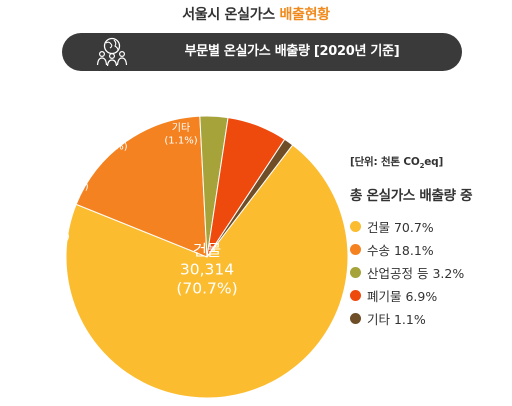  What do you see at coordinates (416, 274) in the screenshot?
I see `legend-item-label: 산업공정 등 3.2%` at bounding box center [416, 274].